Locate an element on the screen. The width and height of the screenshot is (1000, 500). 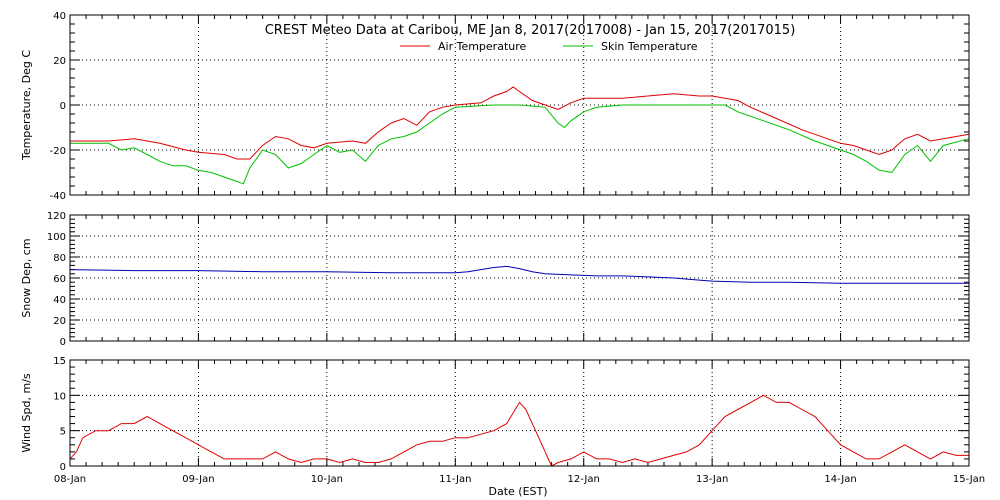
x-tick-label: 10-Jan is located at coordinates (327, 479).